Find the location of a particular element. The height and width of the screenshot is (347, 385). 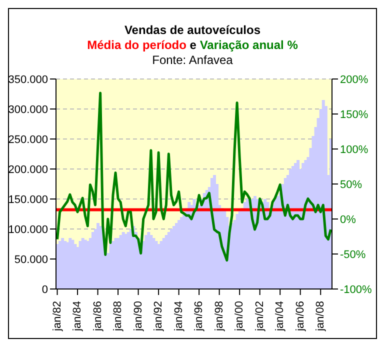

y-tick-label: 50.000 is located at coordinates (31, 260).